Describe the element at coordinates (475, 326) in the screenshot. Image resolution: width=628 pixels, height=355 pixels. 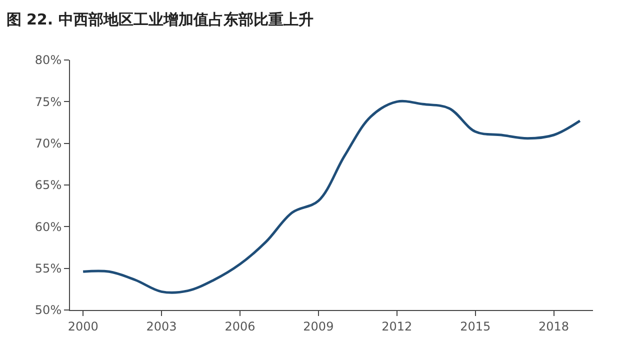
I see `x-tick-label: 2015` at that location.